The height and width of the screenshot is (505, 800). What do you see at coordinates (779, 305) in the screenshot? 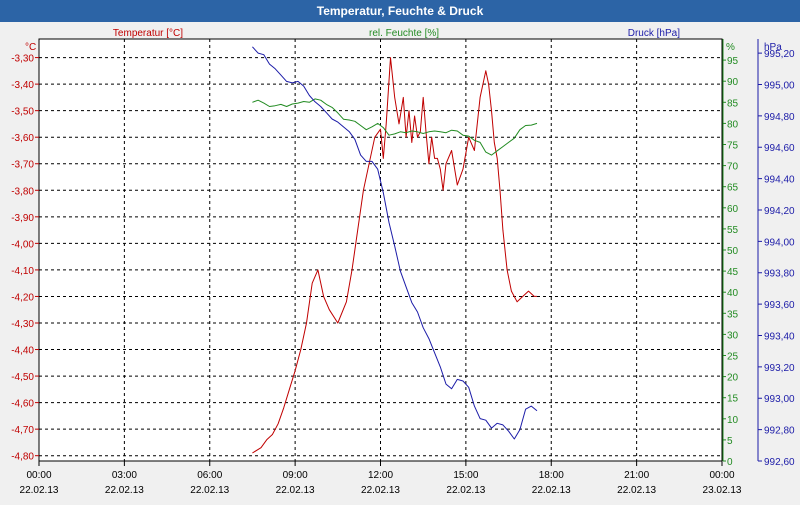
I see `pressure-tick-label: 993,60` at bounding box center [779, 305].